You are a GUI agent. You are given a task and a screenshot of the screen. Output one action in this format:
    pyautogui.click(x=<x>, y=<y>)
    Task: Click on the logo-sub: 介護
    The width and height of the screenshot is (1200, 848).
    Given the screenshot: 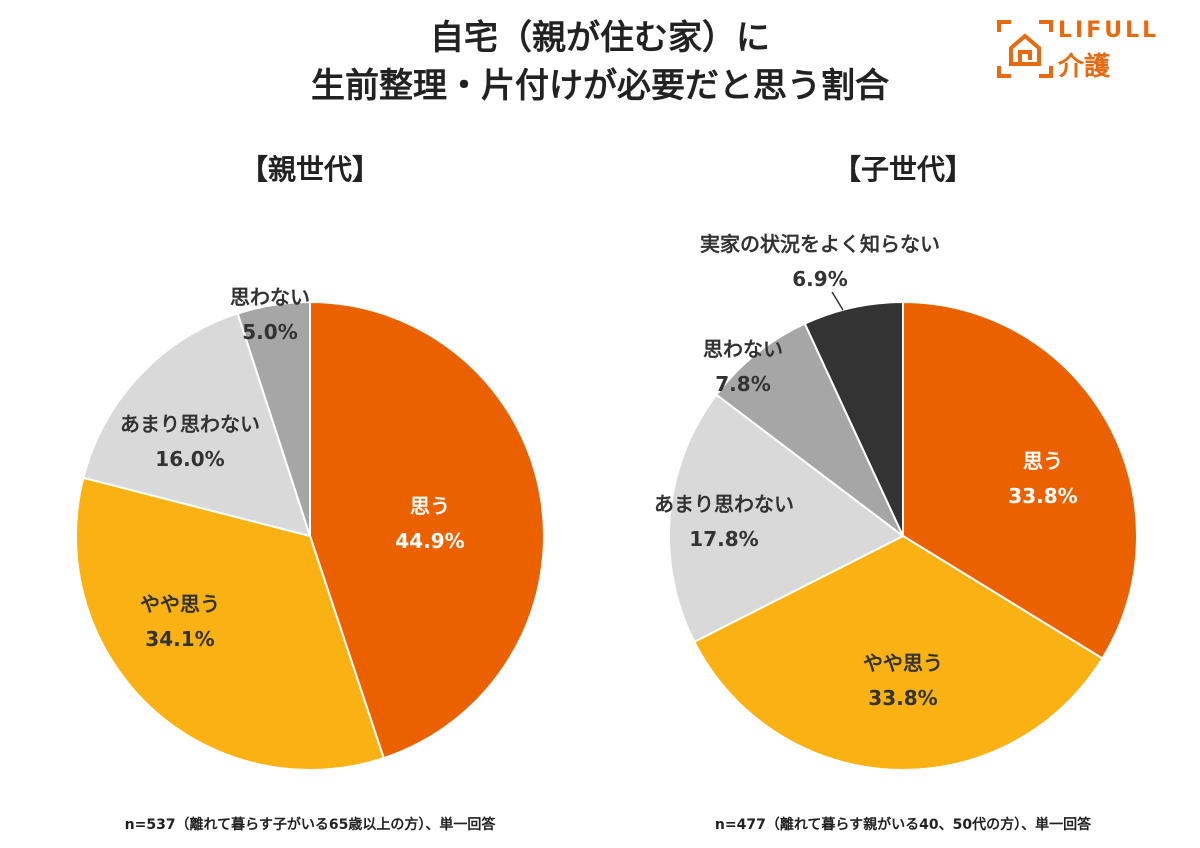 What is the action you would take?
    pyautogui.click(x=1084, y=67)
    